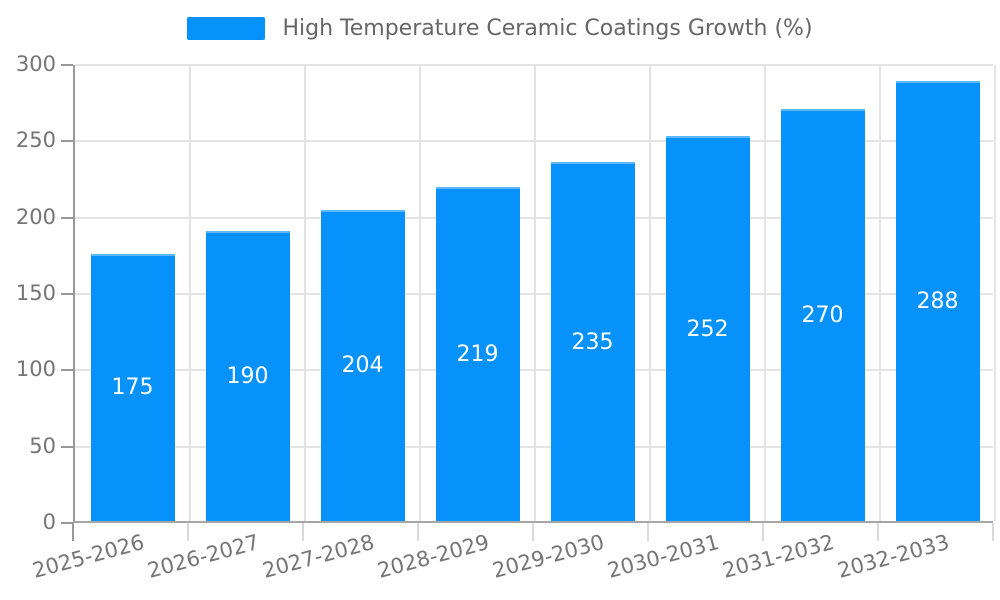 The width and height of the screenshot is (1000, 600). Describe the element at coordinates (35, 63) in the screenshot. I see `y-axis-label: 300` at that location.